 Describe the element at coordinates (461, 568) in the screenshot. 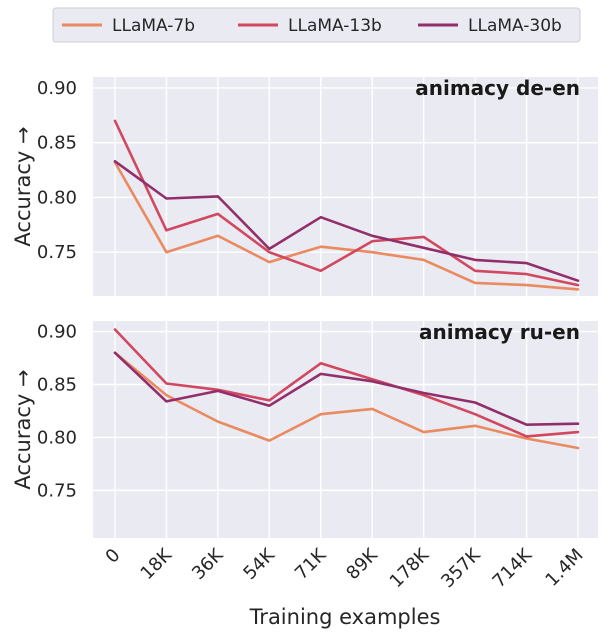

I see `x-tick-label: 357K` at that location.